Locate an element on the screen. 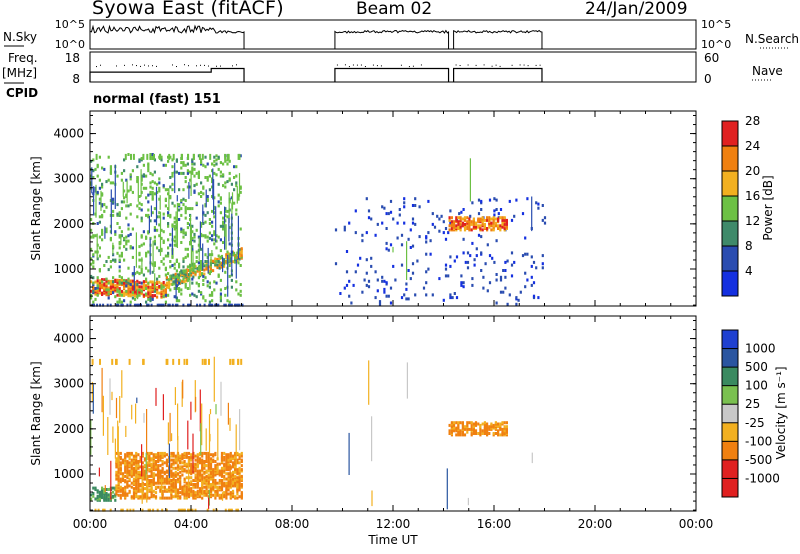  freq-tick-left-bottom: 8 is located at coordinates (76, 79).